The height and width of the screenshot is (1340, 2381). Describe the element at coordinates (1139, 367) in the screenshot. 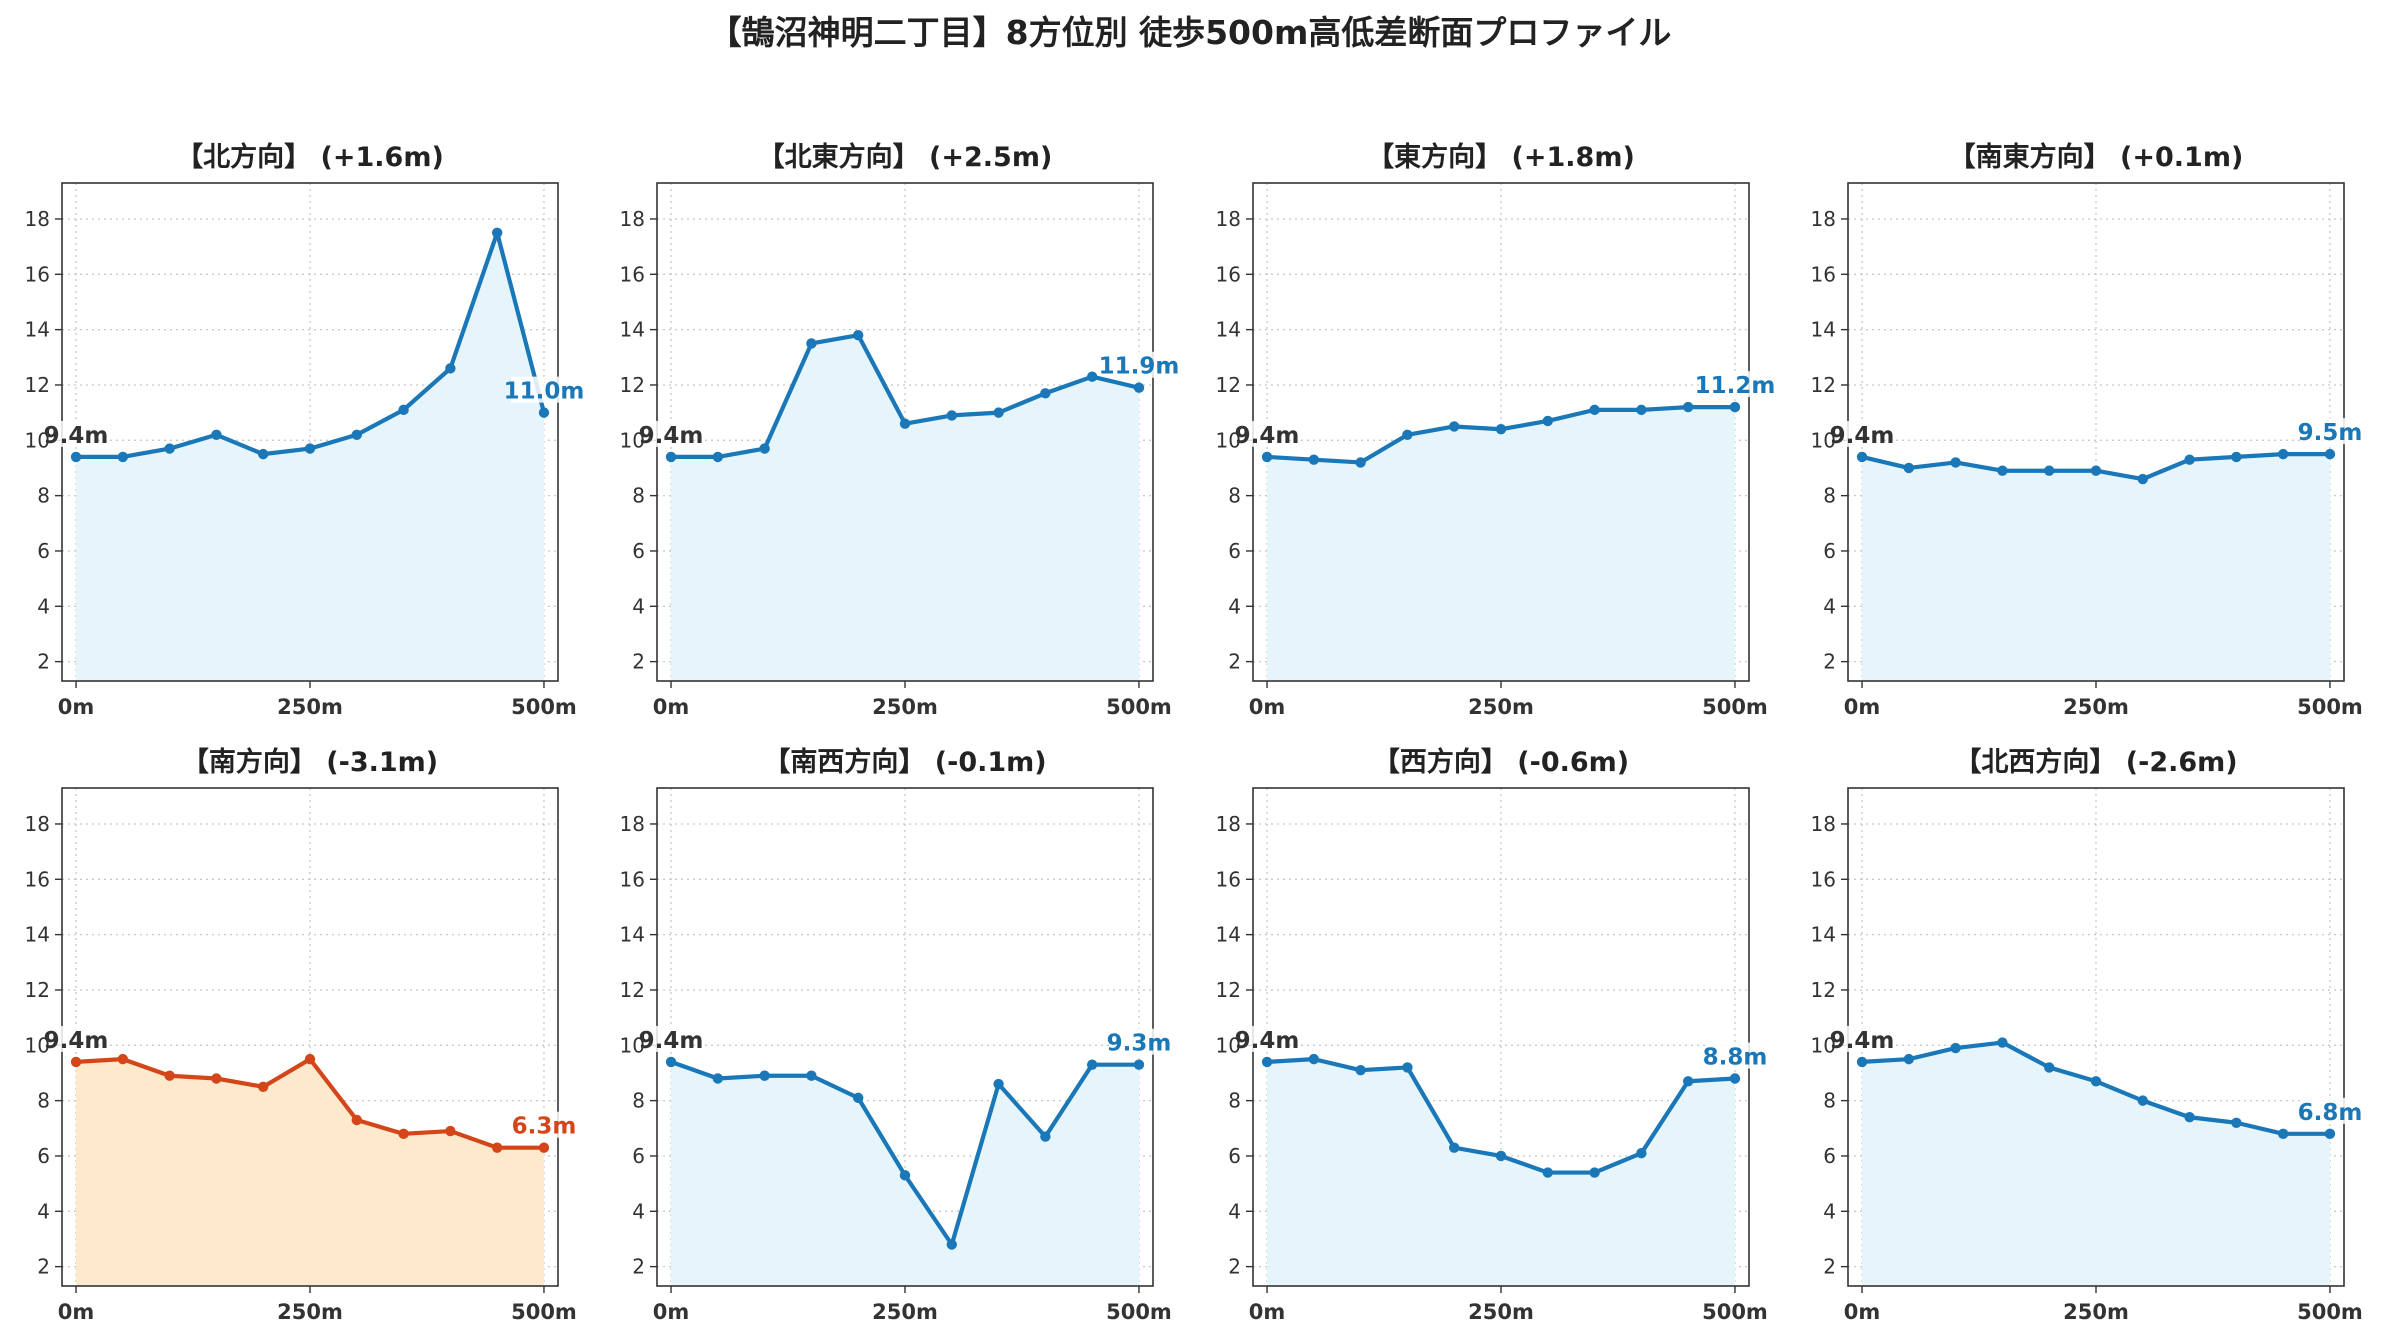

I see `end-elevation-label: 11.9m` at that location.